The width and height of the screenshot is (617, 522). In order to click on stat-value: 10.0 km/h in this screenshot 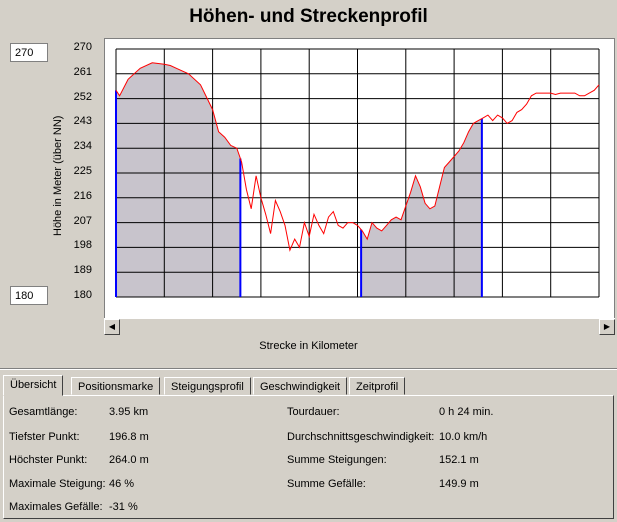, I will do `click(463, 437)`.